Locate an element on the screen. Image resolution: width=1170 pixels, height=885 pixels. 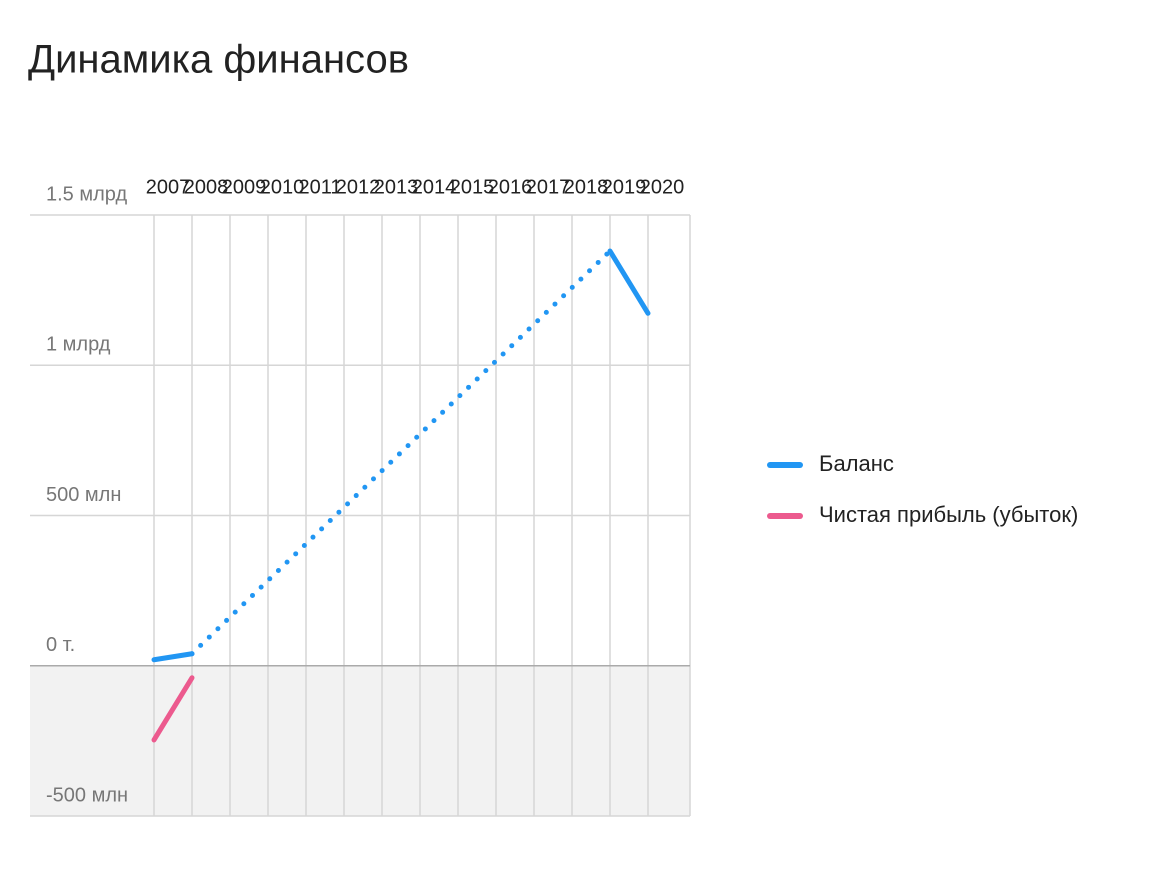
x-tick-label: 2020 is located at coordinates (662, 187).